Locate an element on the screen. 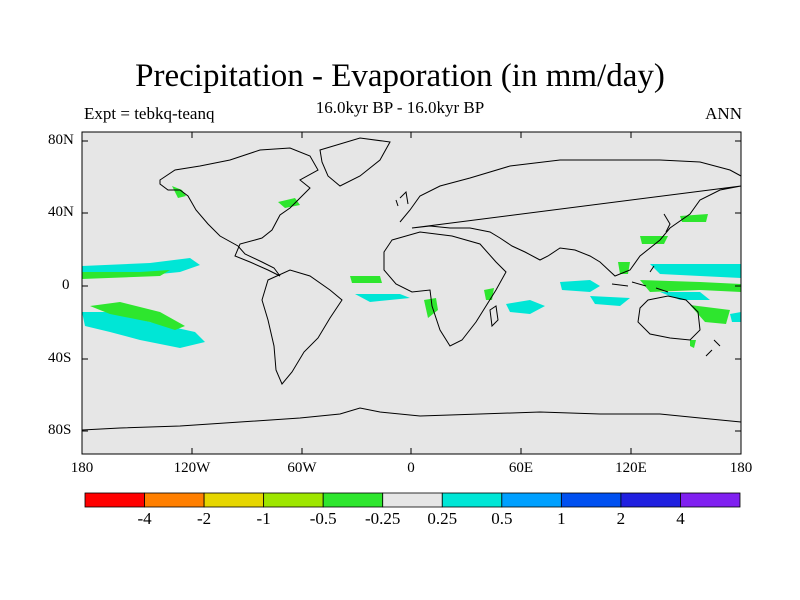 The width and height of the screenshot is (800, 600). coastline-south-america is located at coordinates (302, 327).